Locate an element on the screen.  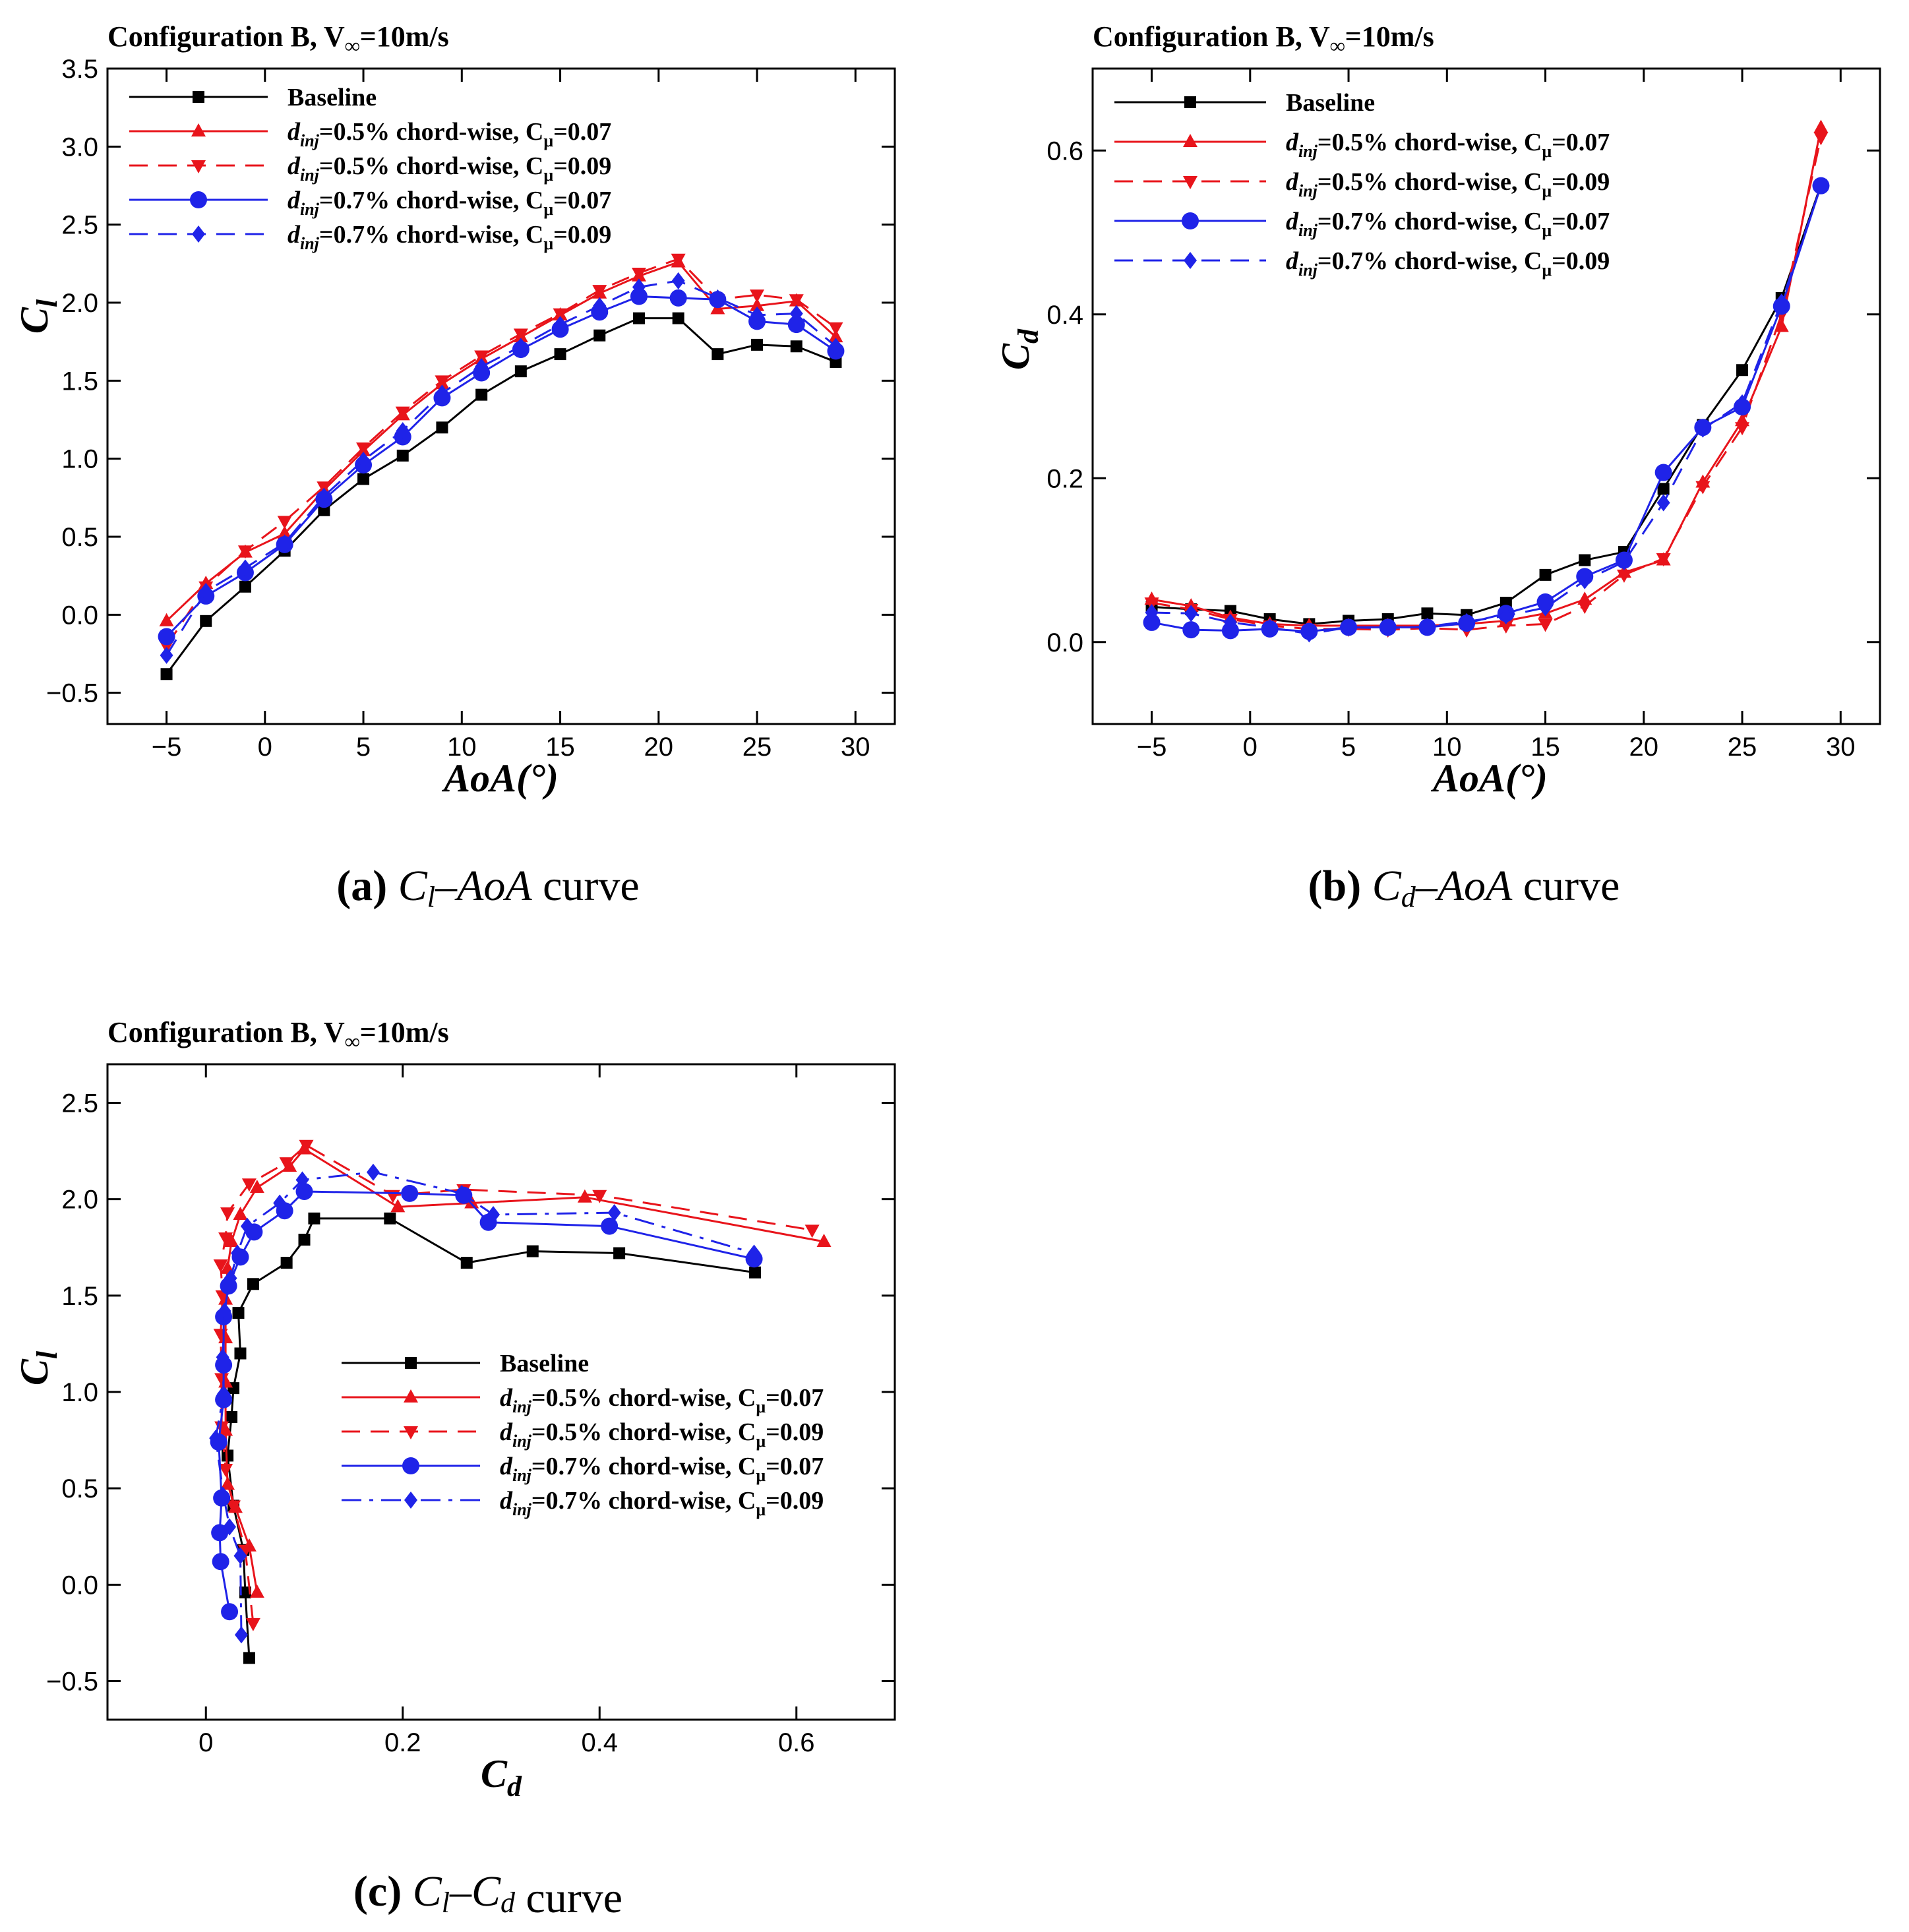
y-tick-label: 2.5 is located at coordinates (79, 1103).